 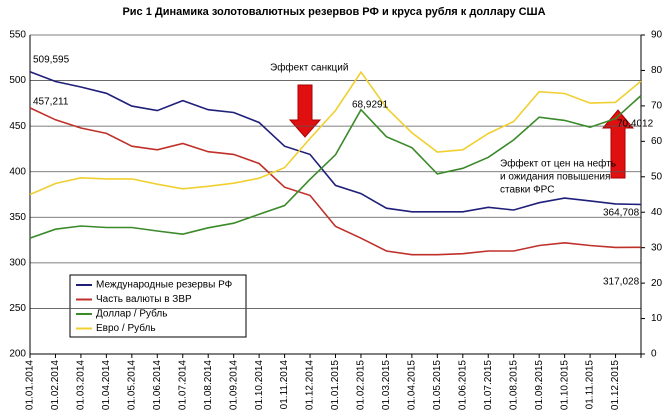 I want to click on x-tick-label: 01.11.2014, so click(x=284, y=385).